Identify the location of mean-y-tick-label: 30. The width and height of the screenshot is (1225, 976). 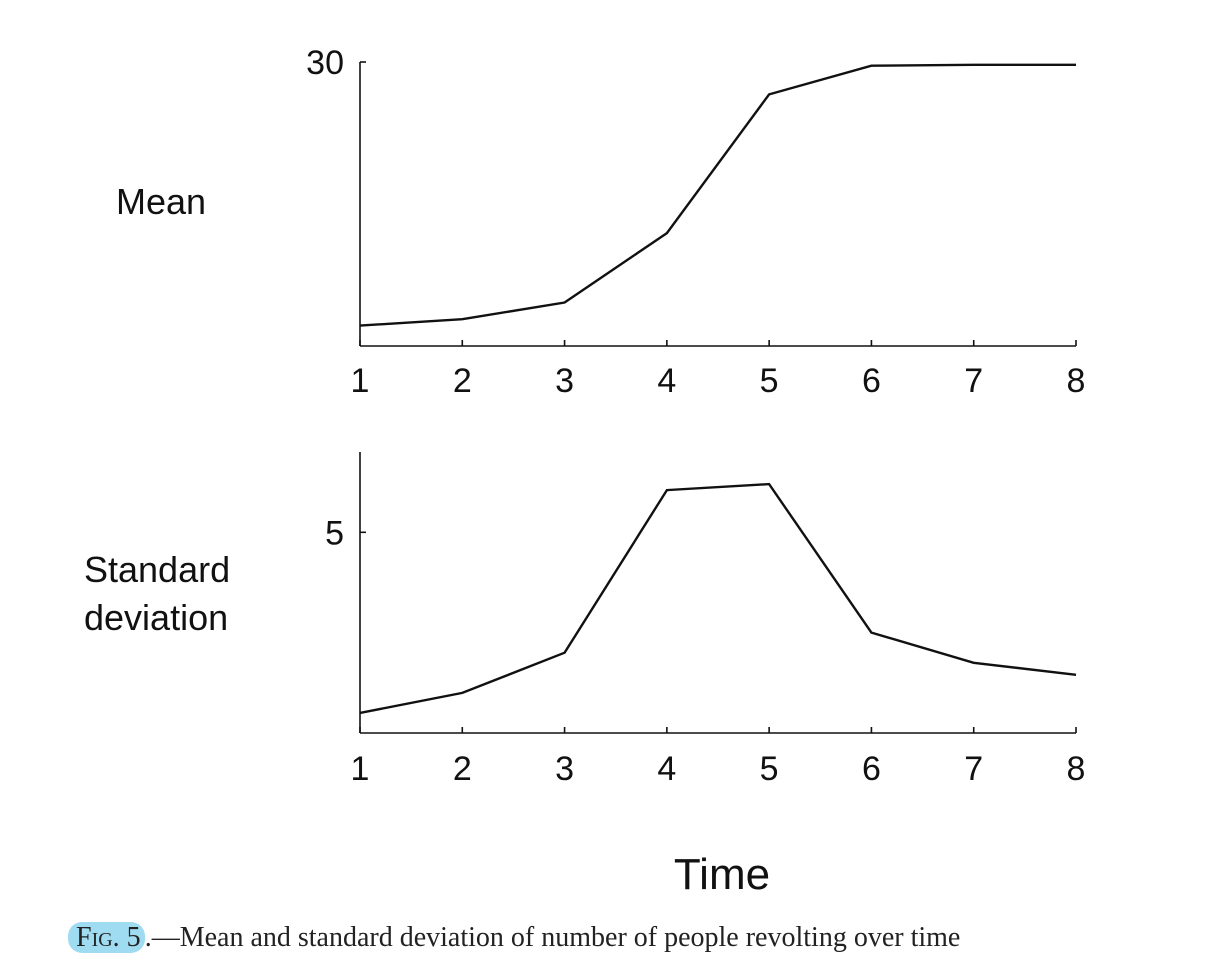
(325, 63).